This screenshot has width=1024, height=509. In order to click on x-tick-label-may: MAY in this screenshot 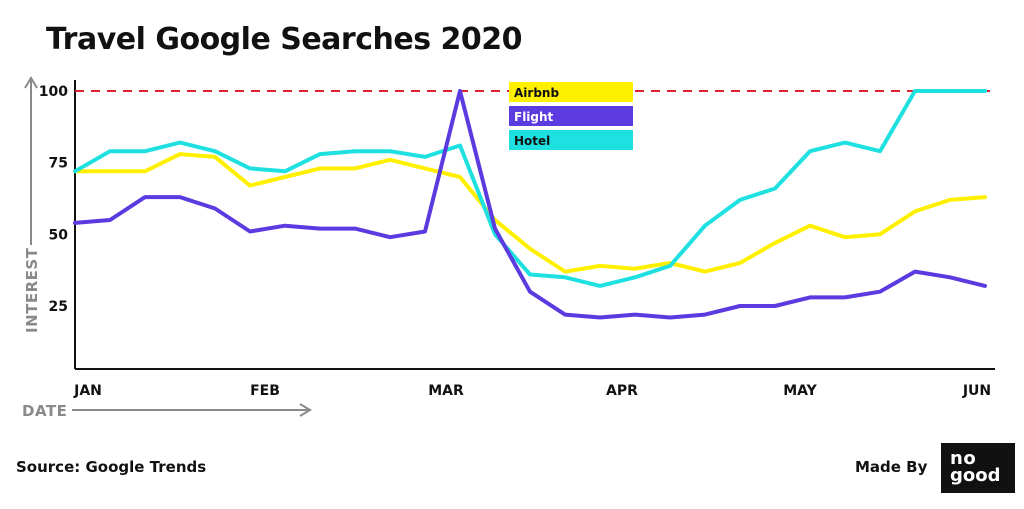, I will do `click(800, 391)`.